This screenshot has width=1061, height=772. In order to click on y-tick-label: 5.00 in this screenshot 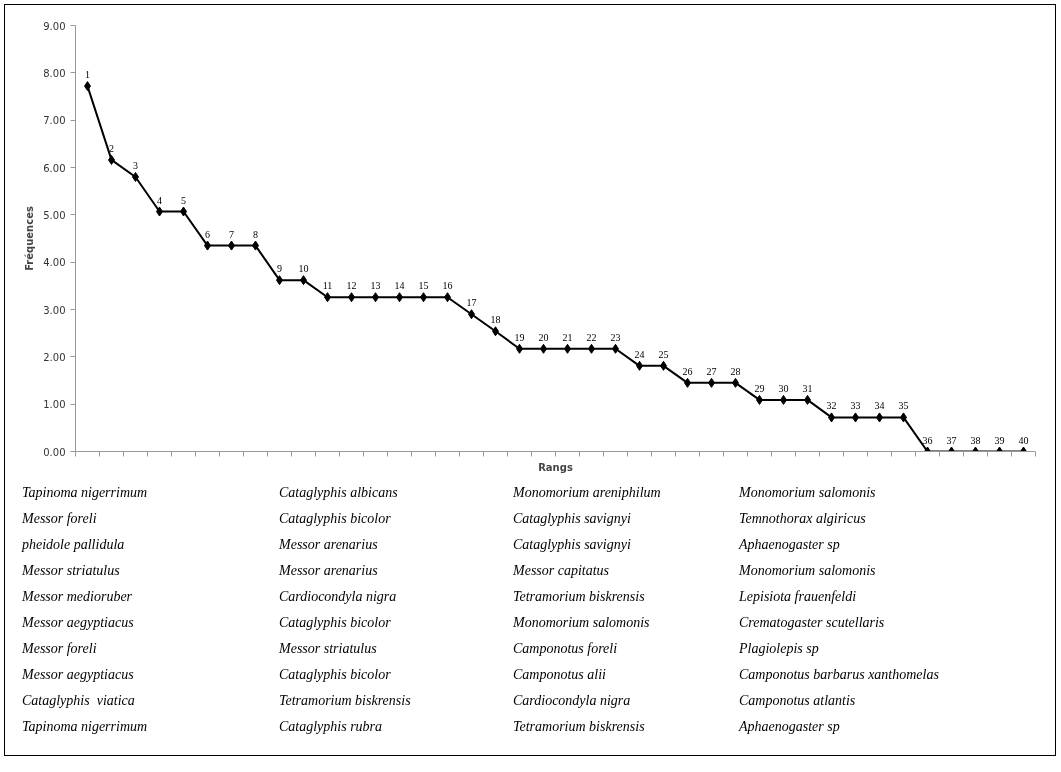, I will do `click(54, 215)`.